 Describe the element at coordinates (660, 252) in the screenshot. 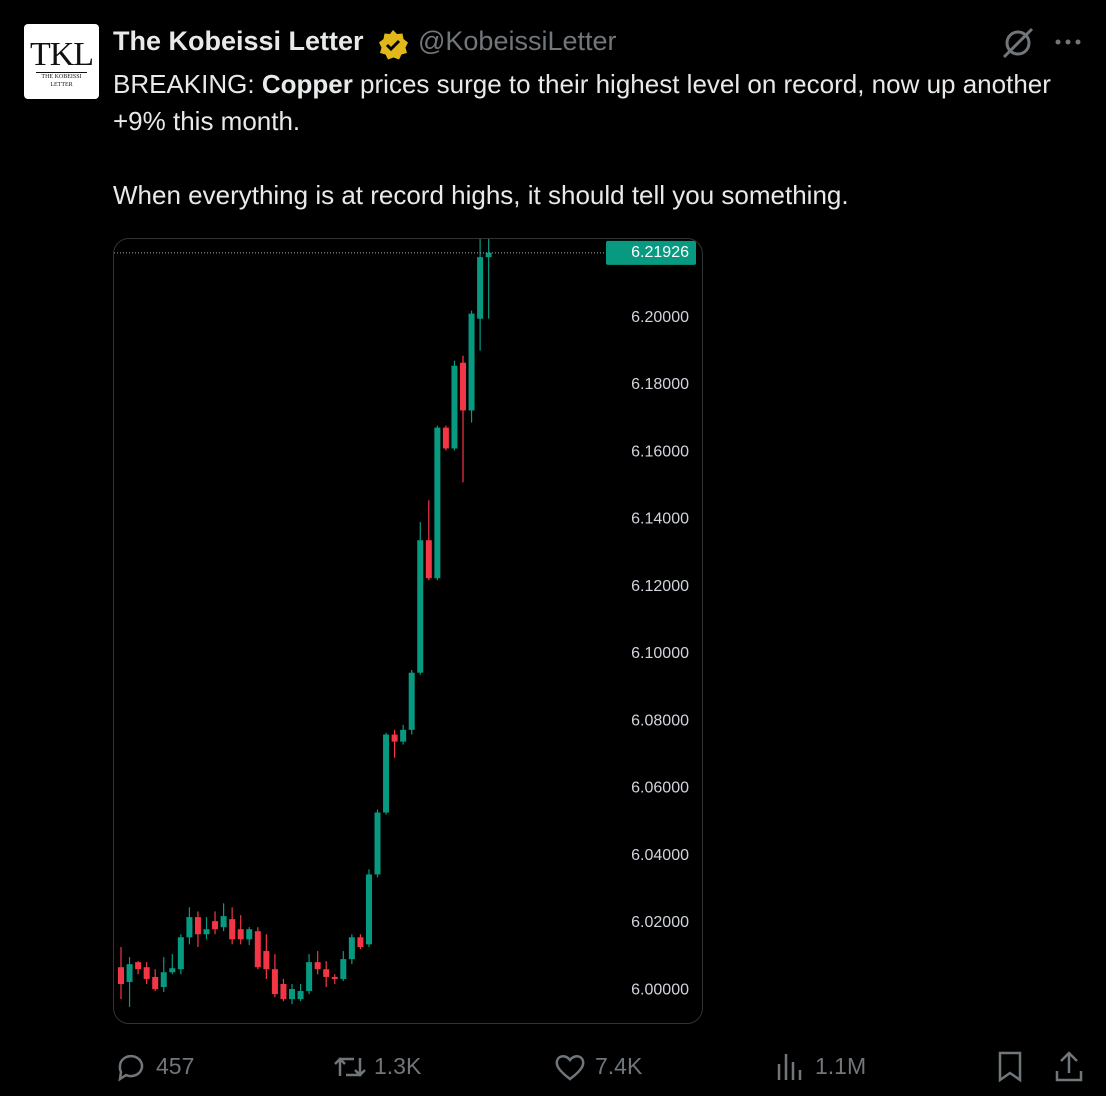

I see `last-price-label: 6.21926` at that location.